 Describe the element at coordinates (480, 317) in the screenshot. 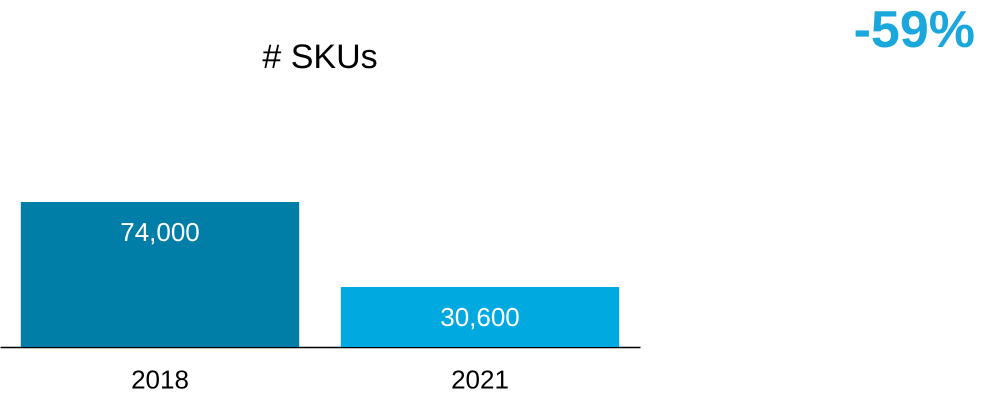

I see `data-label: 30,600` at that location.